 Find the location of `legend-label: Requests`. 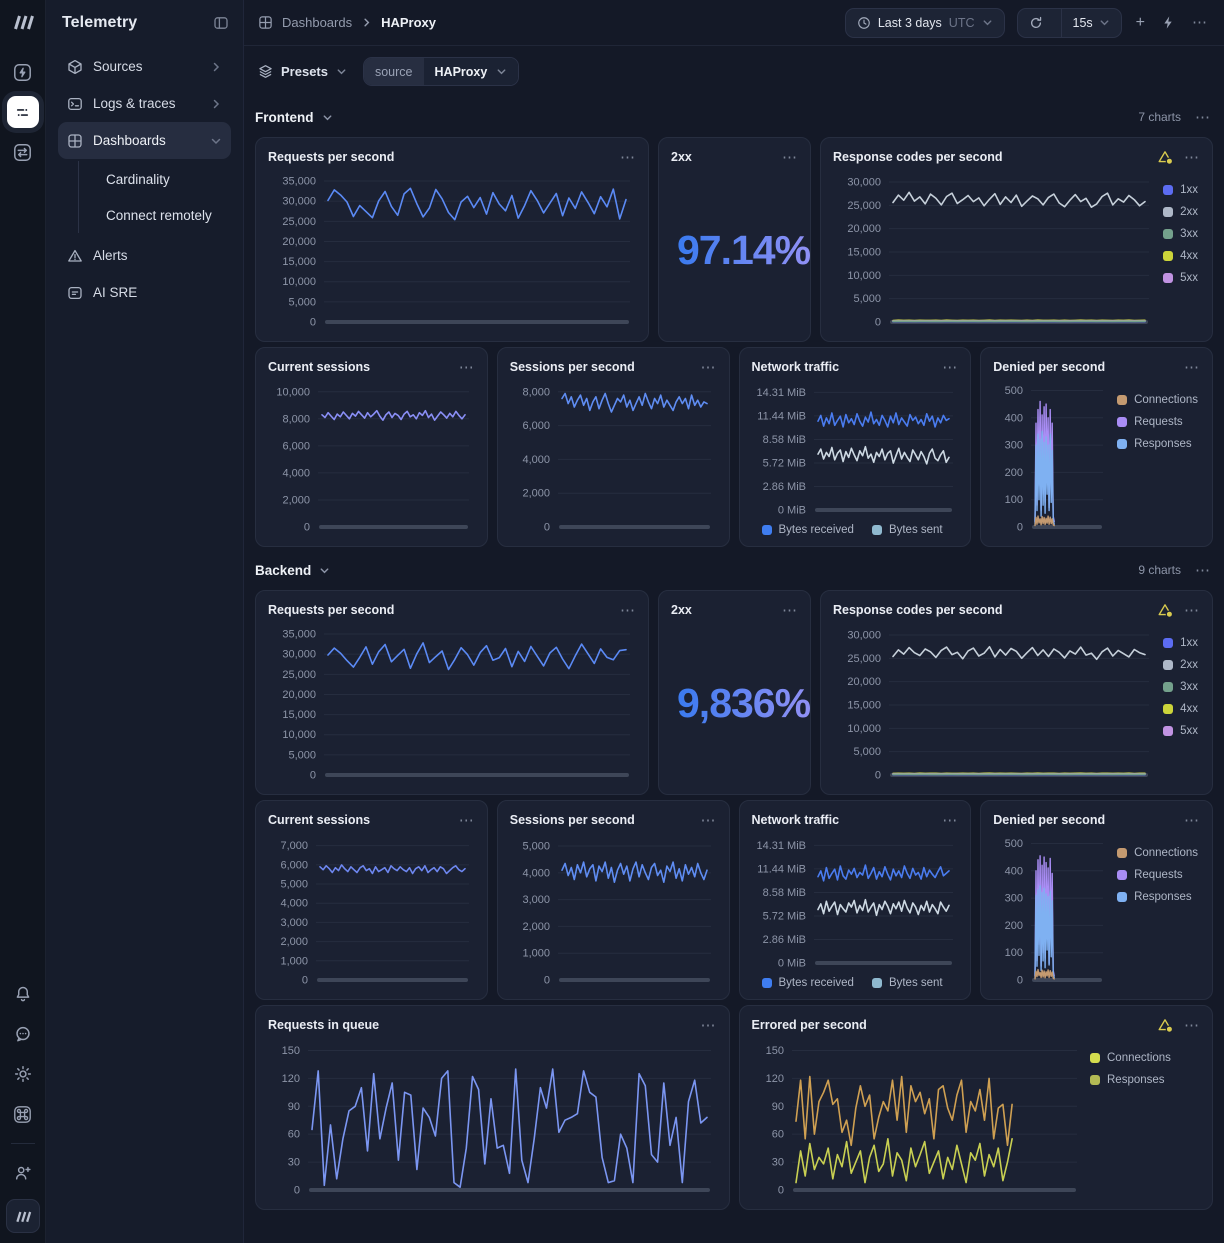

legend-label: Requests is located at coordinates (1158, 875).